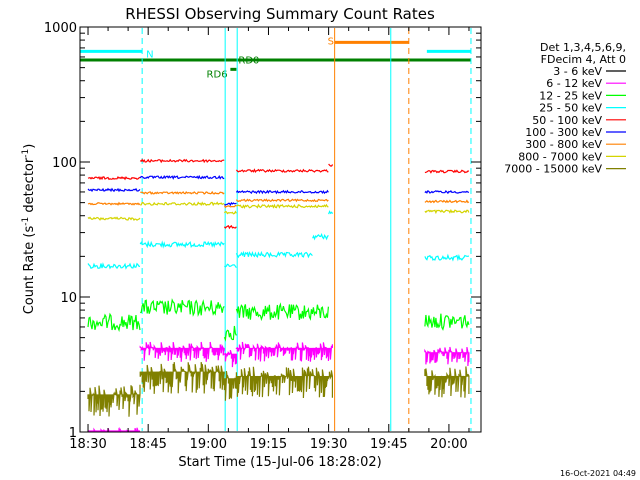  Describe the element at coordinates (29, 146) in the screenshot. I see `y-axis-label-end: )` at that location.